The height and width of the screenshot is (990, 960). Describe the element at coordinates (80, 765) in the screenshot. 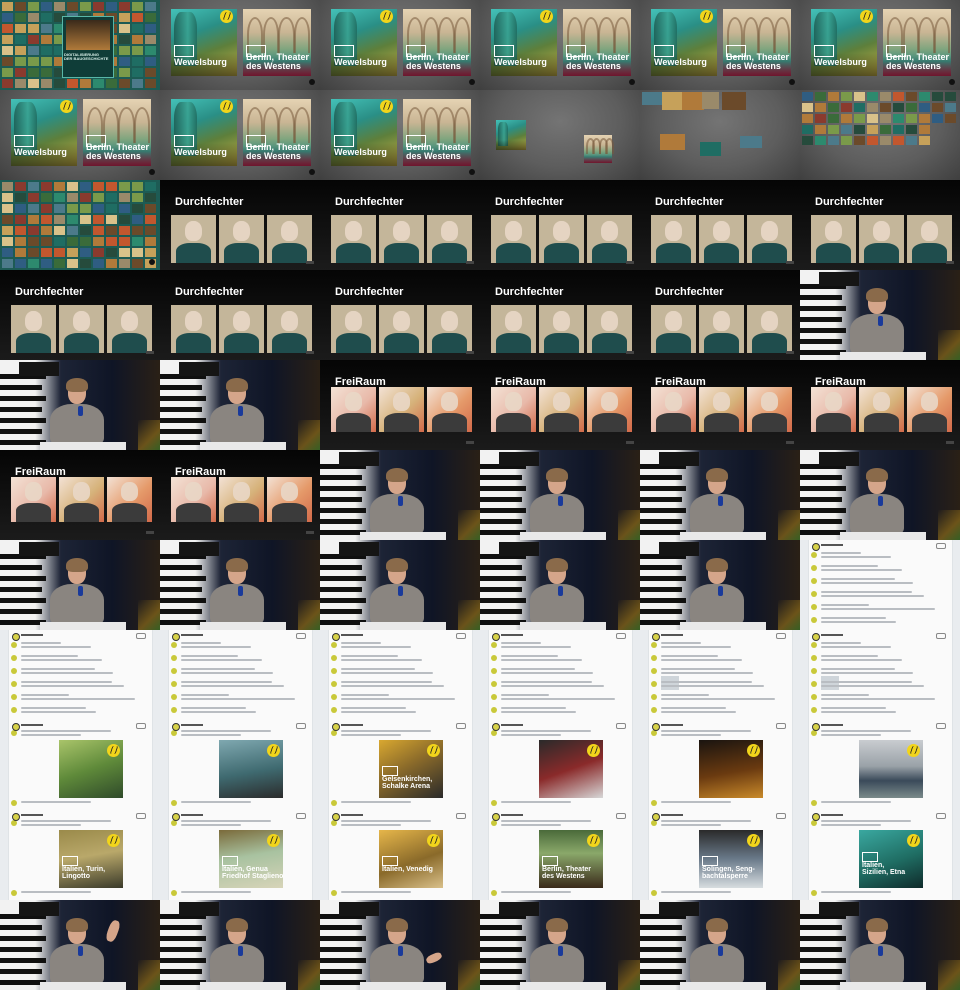

I see `tweet-column` at that location.